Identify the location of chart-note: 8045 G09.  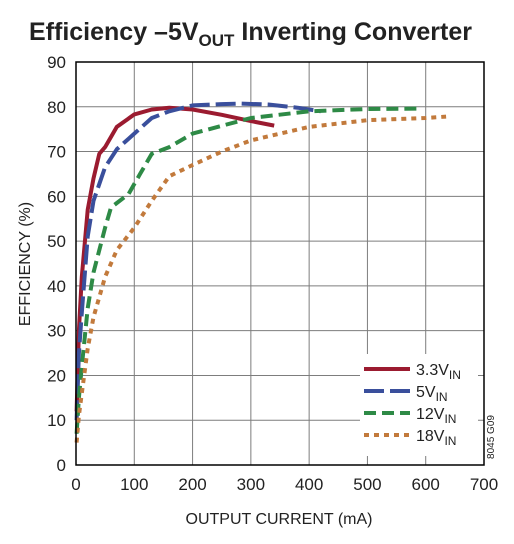
(491, 437).